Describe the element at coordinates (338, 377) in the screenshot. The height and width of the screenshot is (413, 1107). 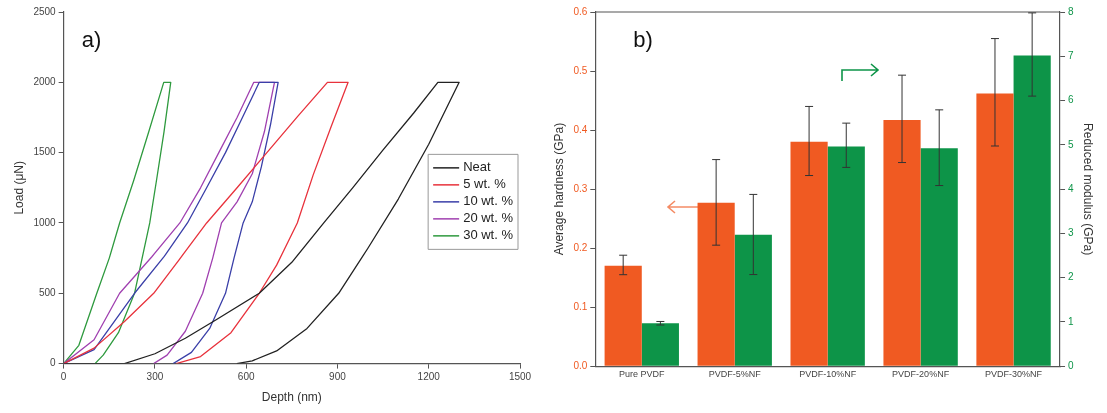
I see `x-tick-label: 900` at that location.